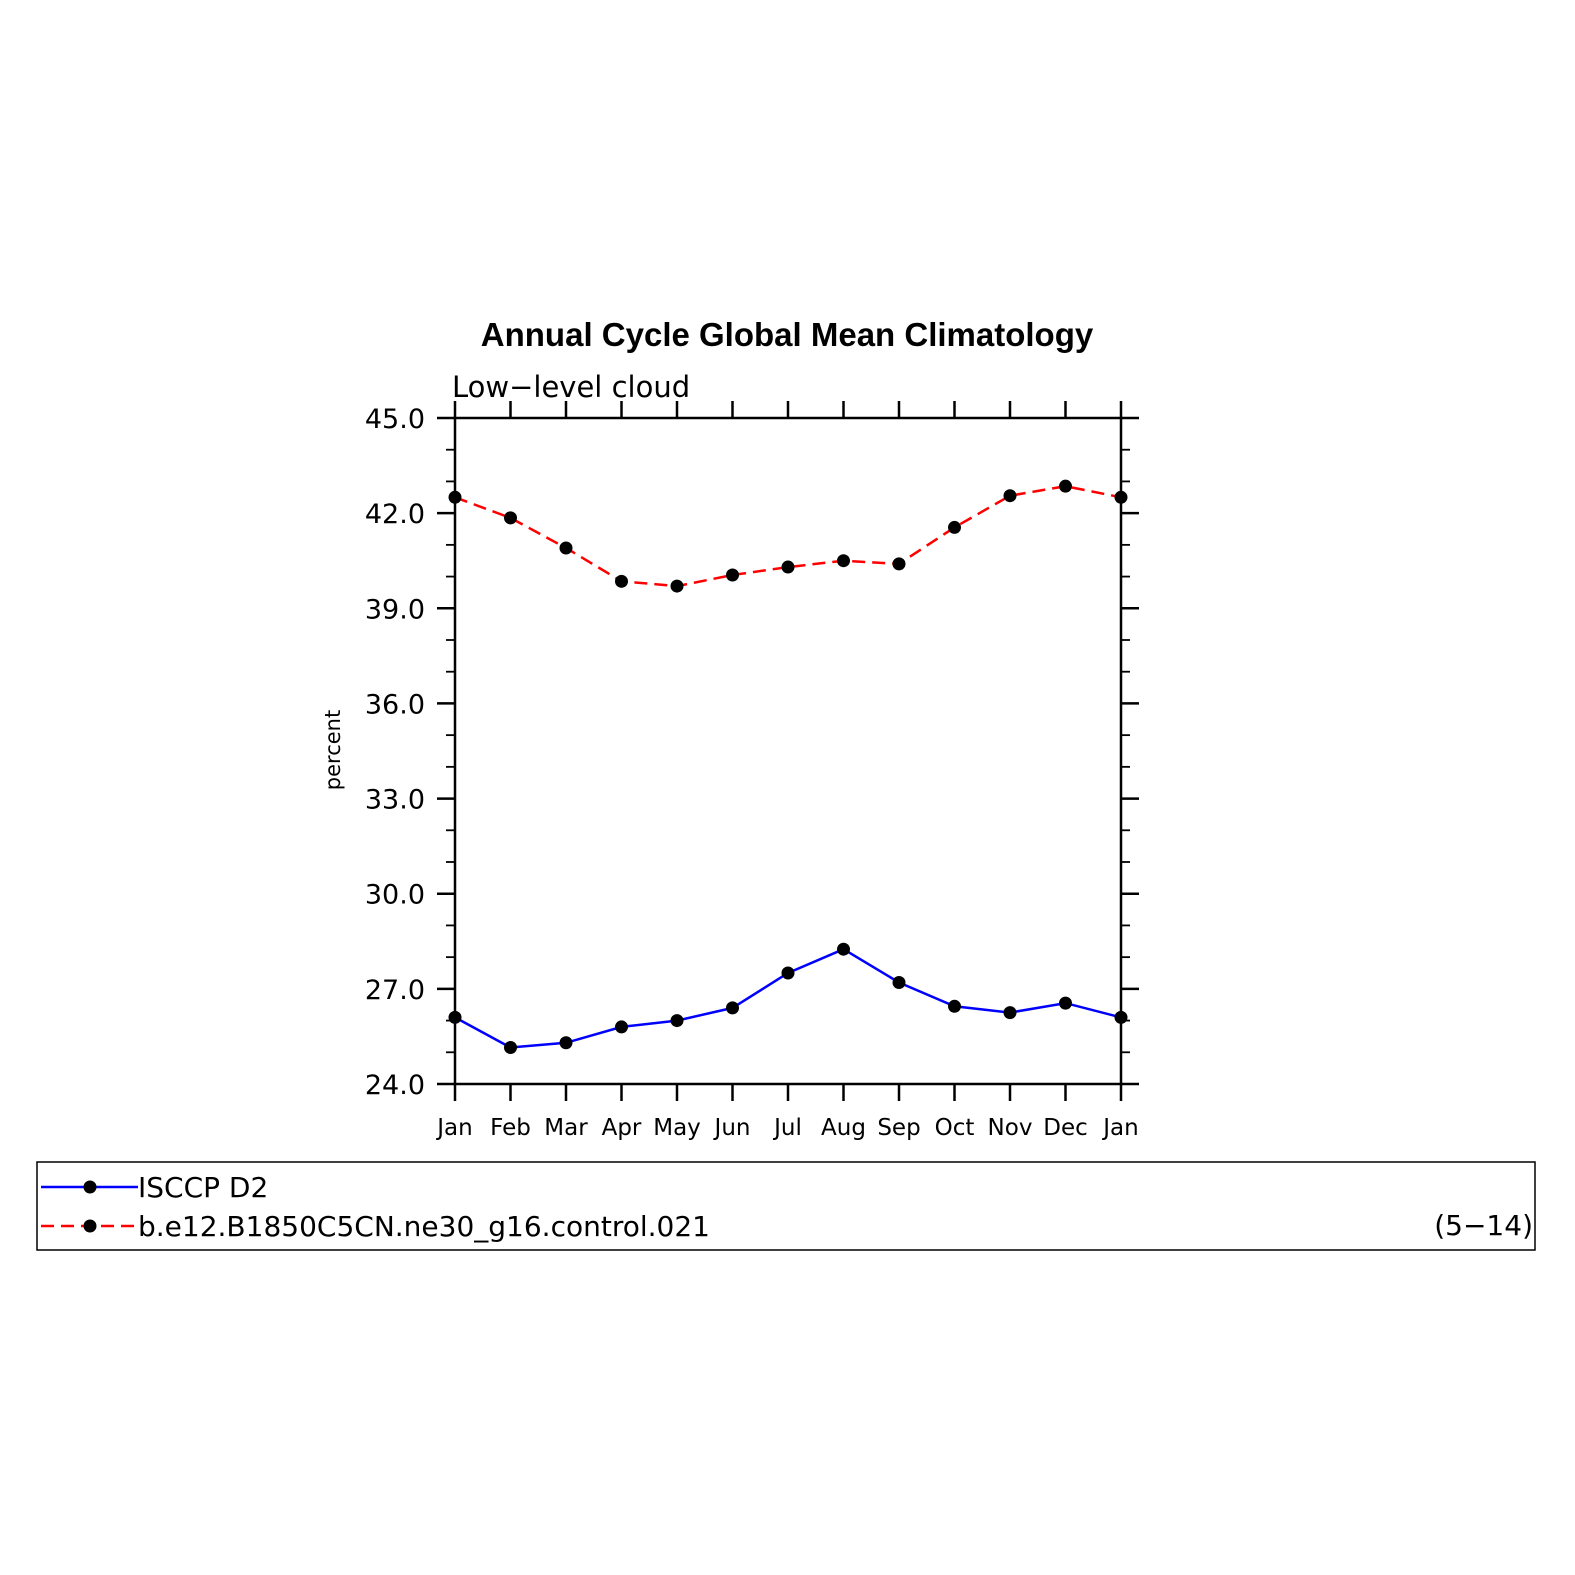 The width and height of the screenshot is (1575, 1575). Describe the element at coordinates (566, 1128) in the screenshot. I see `x-tick-label: Mar` at that location.